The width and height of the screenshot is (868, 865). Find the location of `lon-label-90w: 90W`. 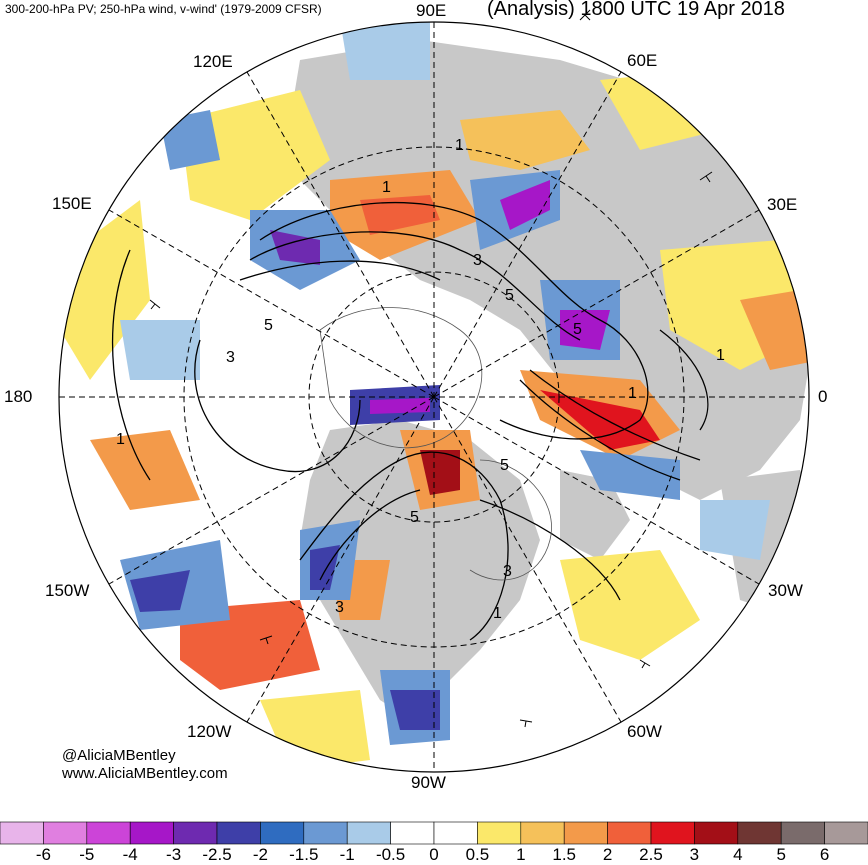

lon-label-90w: 90W is located at coordinates (428, 782).